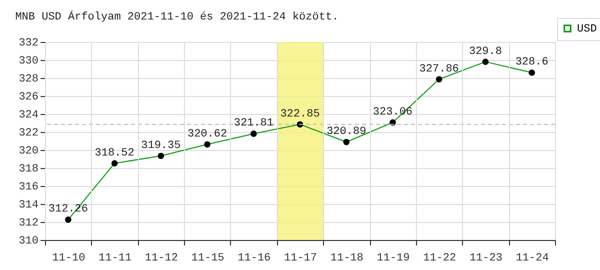 This screenshot has height=270, width=600. What do you see at coordinates (254, 124) in the screenshot?
I see `data-label: 321.81` at bounding box center [254, 124].